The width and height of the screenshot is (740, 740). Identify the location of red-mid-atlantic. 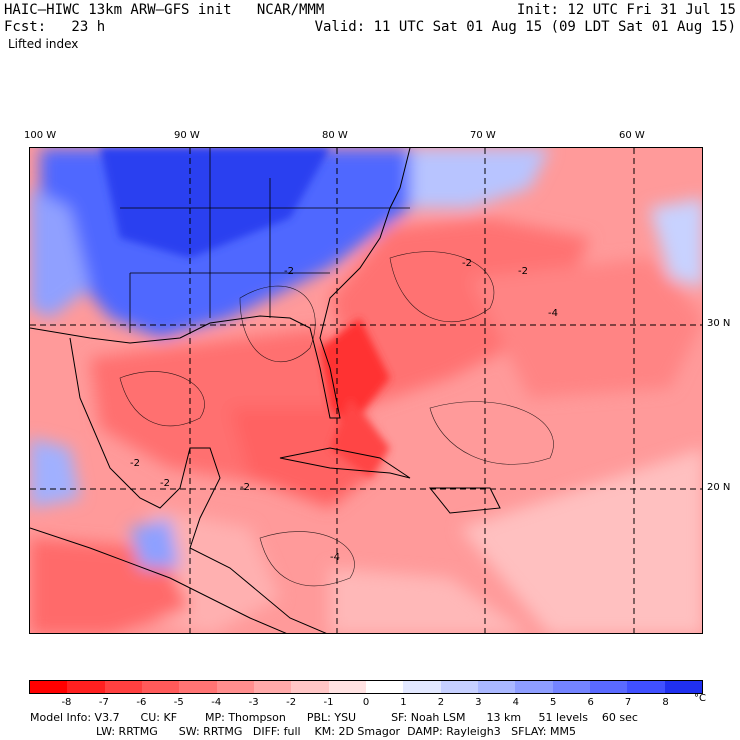
(586, 328).